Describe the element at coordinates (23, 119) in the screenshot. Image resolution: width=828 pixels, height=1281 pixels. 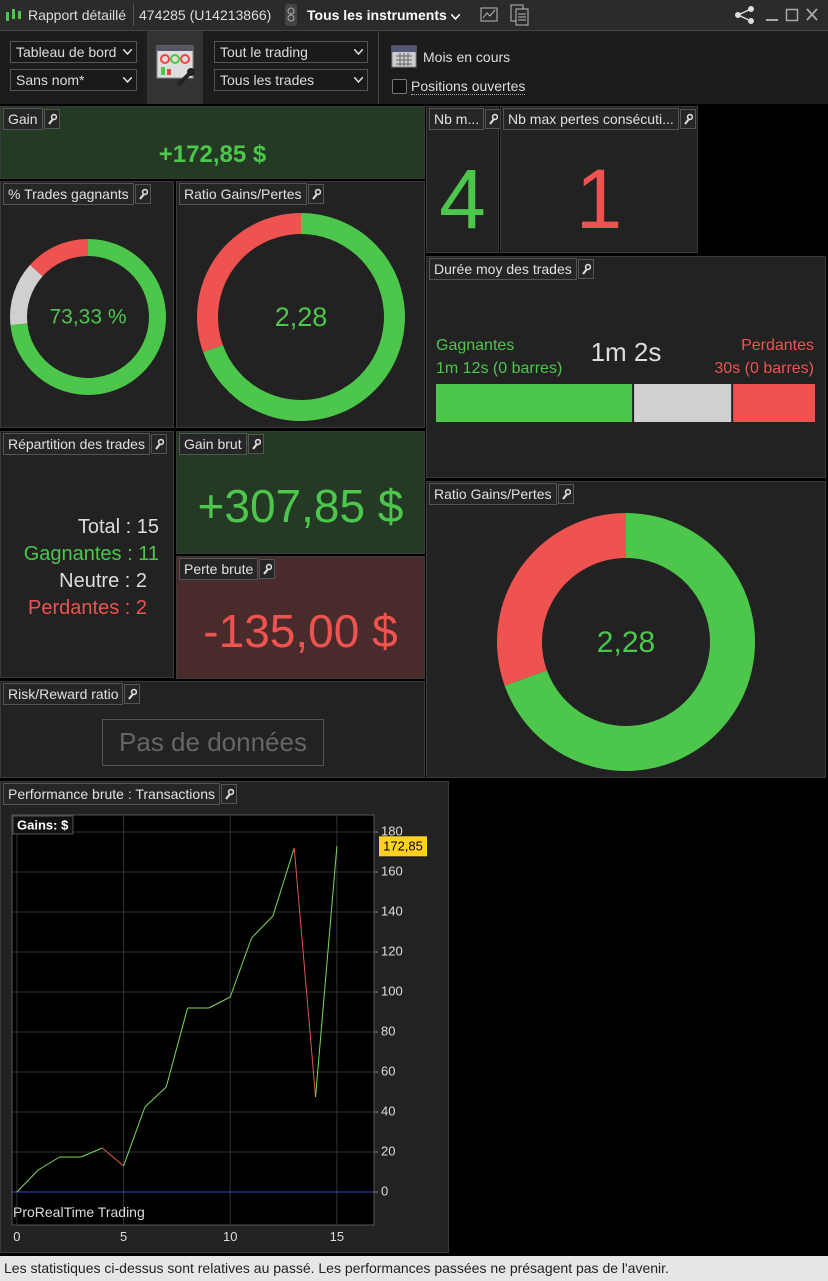
I see `widget-title: Gain` at that location.